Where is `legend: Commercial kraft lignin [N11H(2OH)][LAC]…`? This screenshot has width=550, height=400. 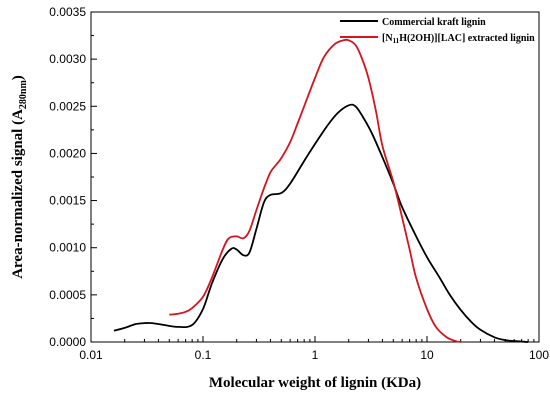 legend: Commercial kraft lignin [N11H(2OH)][LAC]… is located at coordinates (437, 31).